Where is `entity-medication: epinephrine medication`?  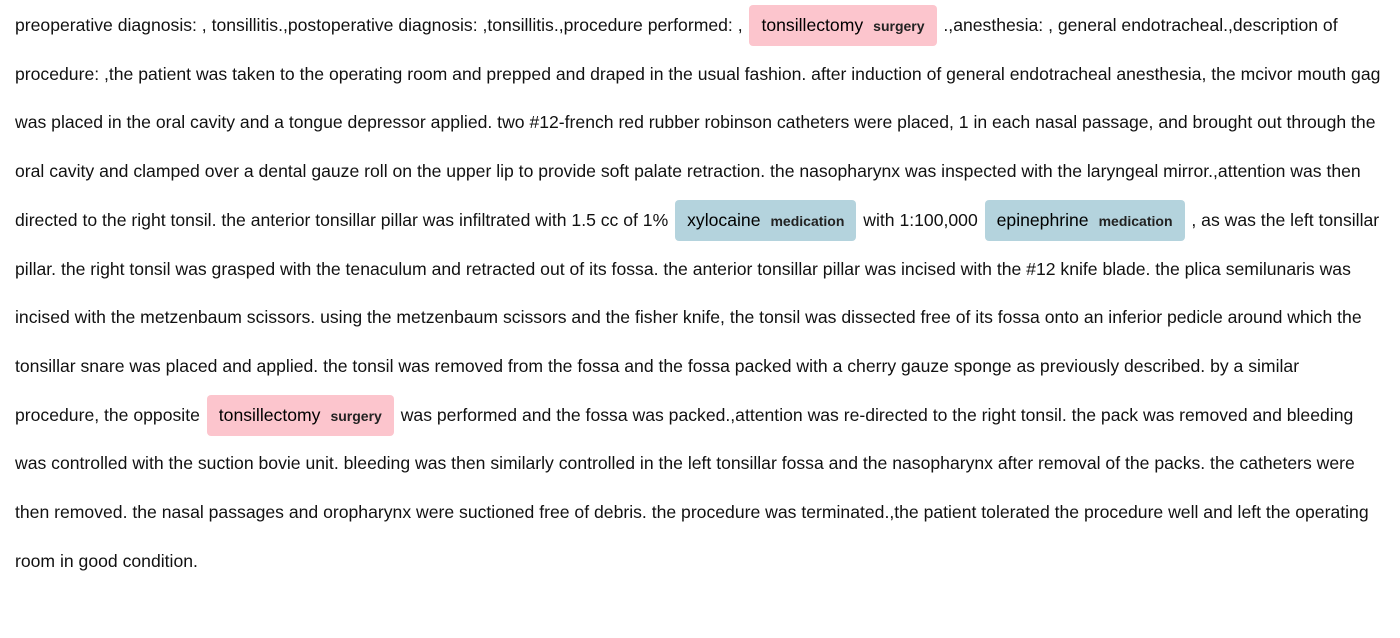 entity-medication: epinephrine medication is located at coordinates (1084, 220).